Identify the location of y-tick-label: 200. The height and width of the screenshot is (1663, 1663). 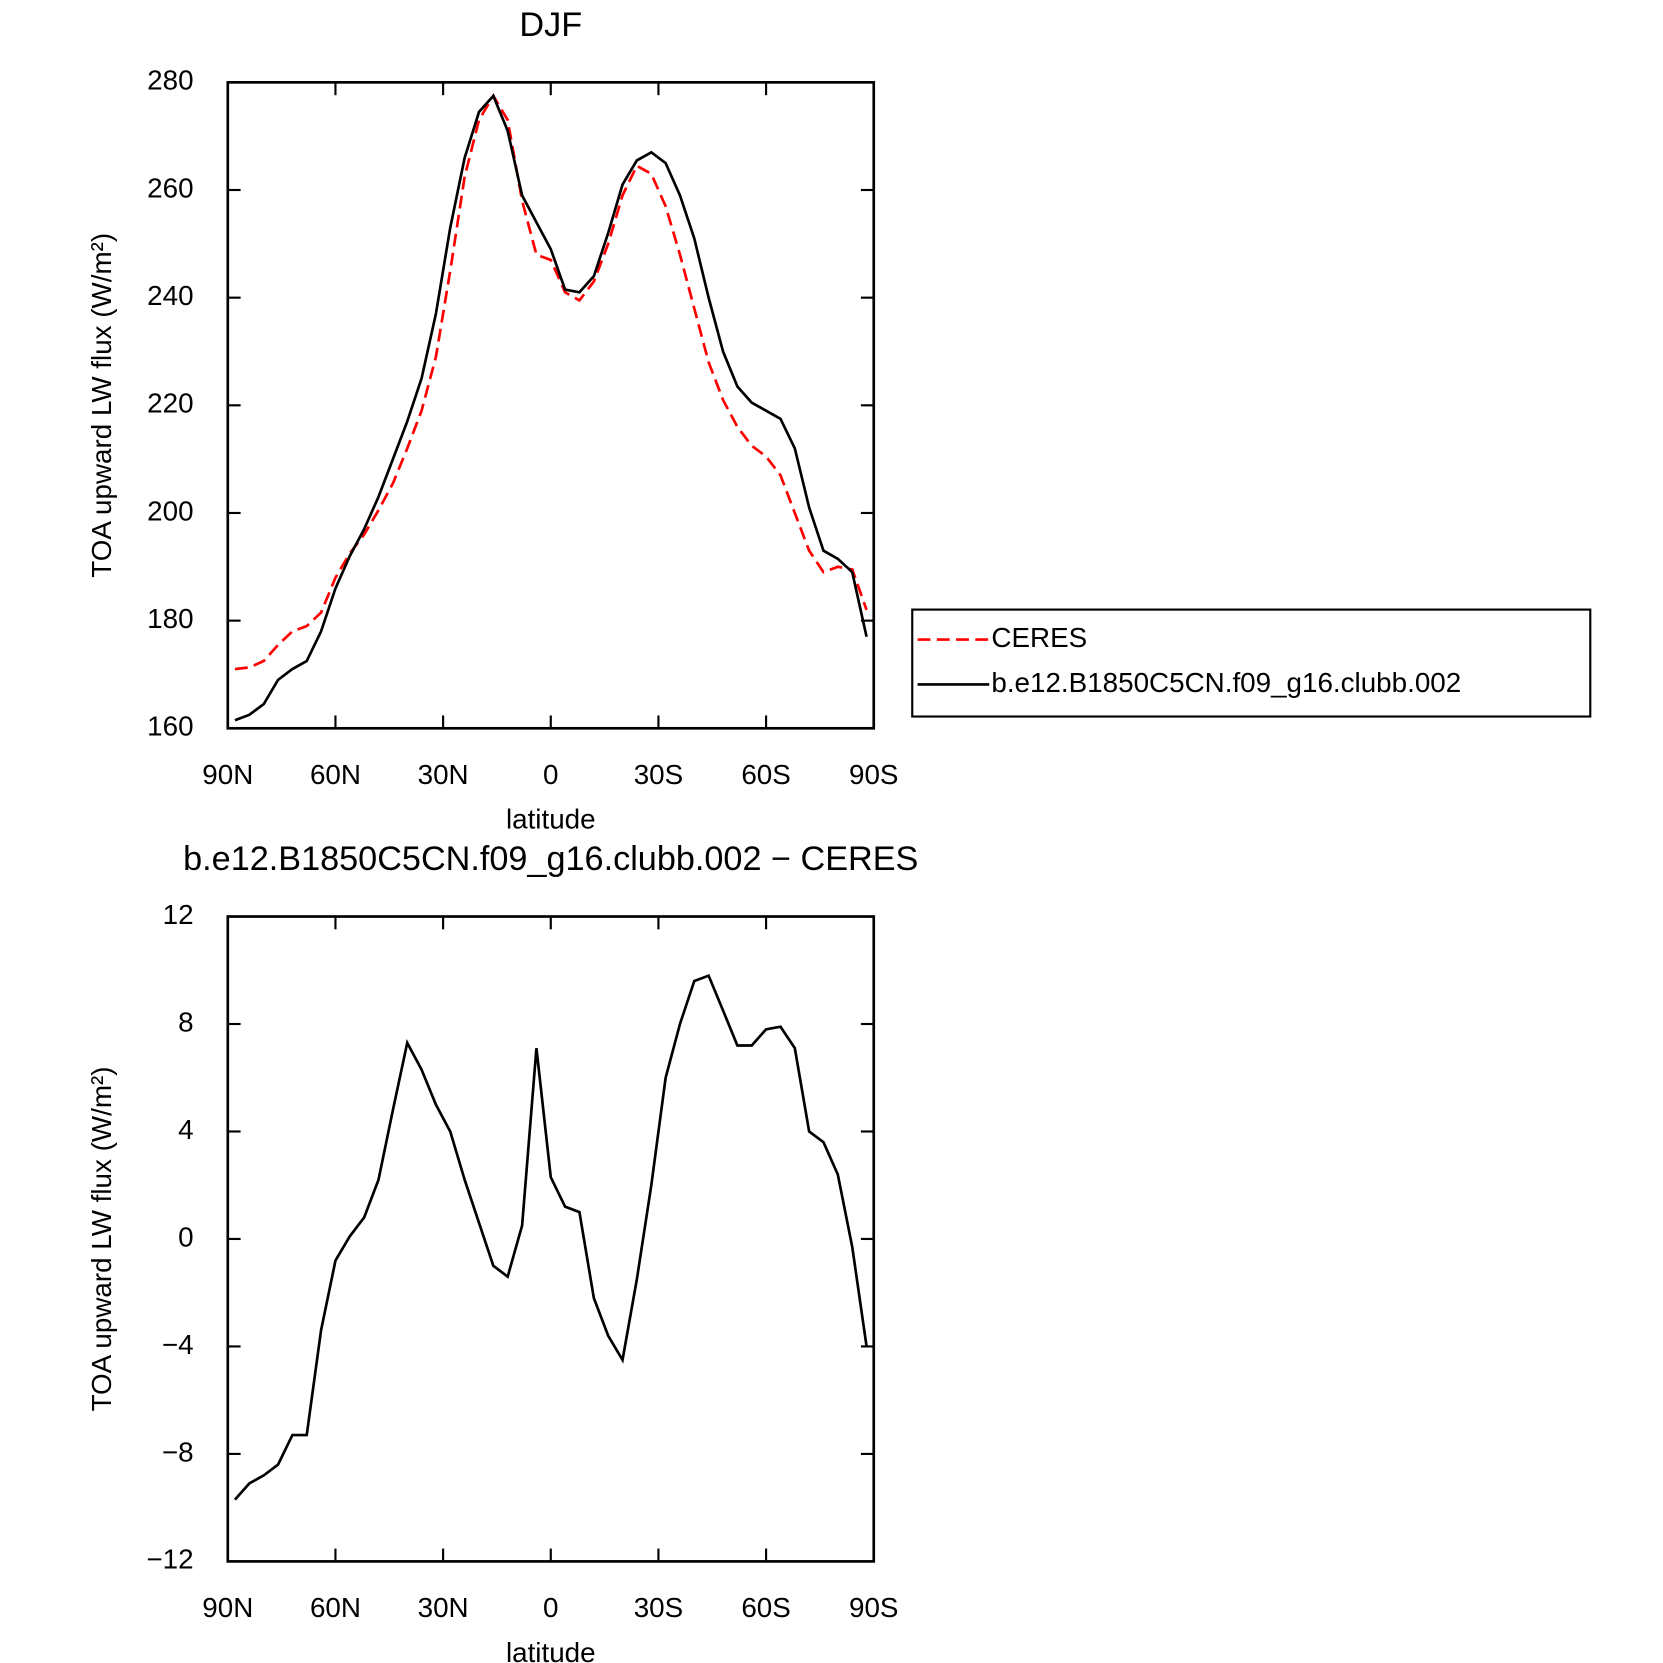
(170, 510).